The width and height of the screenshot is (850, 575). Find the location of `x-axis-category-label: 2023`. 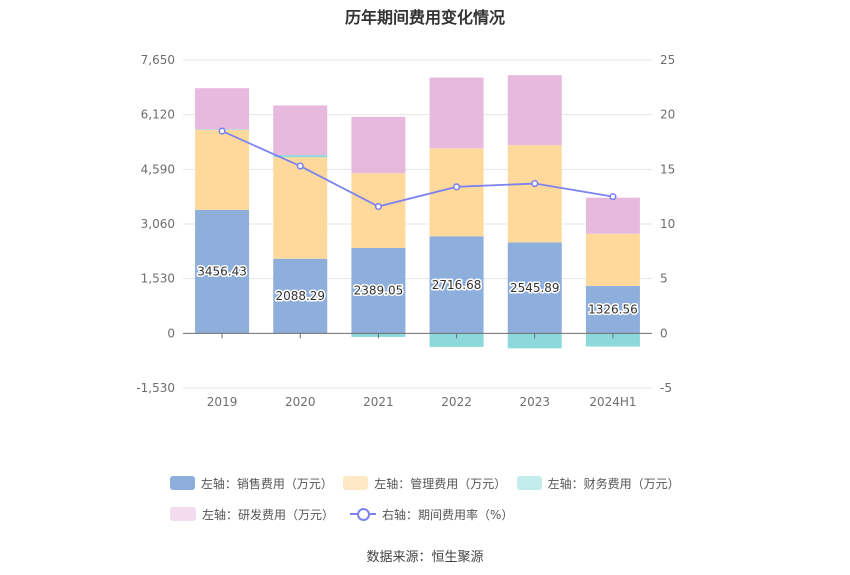

x-axis-category-label: 2023 is located at coordinates (534, 402).